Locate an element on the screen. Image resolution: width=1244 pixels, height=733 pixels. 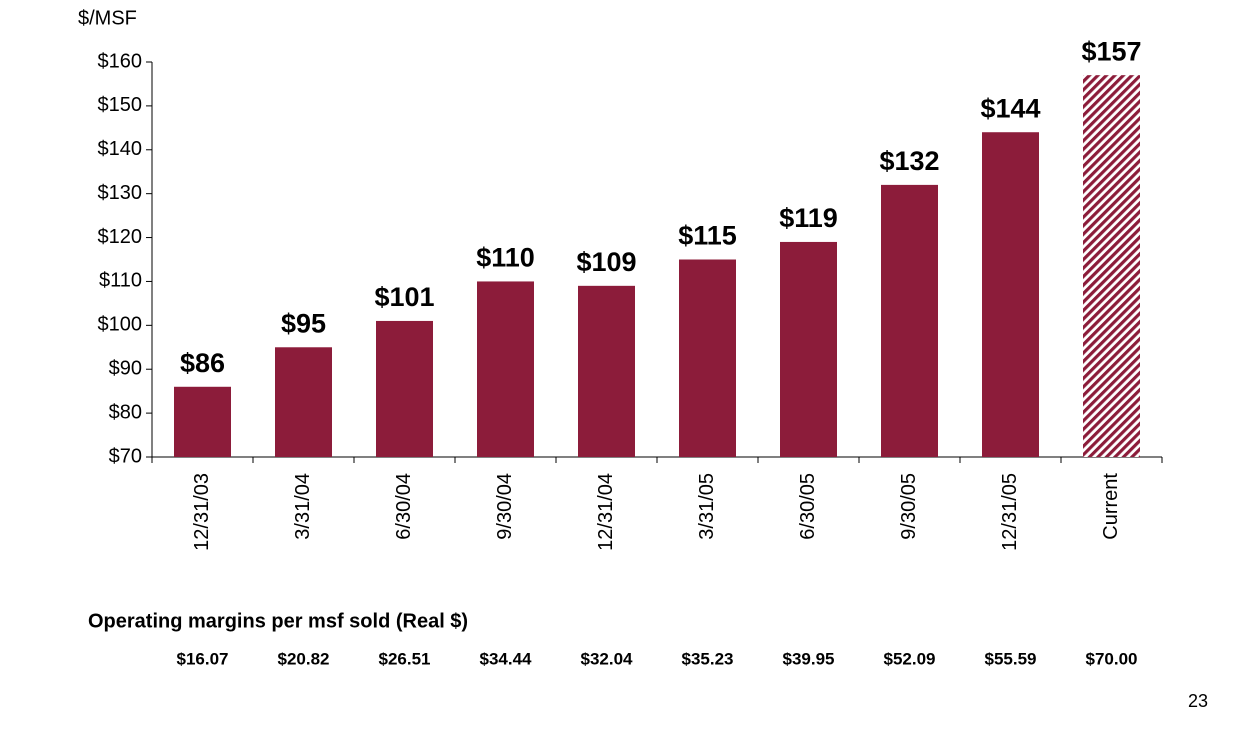
value-label: $119 is located at coordinates (808, 218).